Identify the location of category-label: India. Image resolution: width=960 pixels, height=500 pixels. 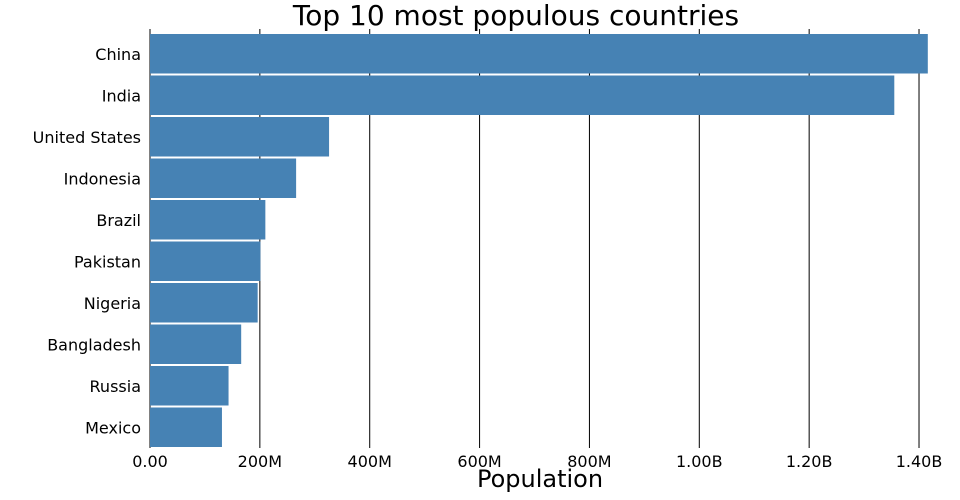
(121, 95).